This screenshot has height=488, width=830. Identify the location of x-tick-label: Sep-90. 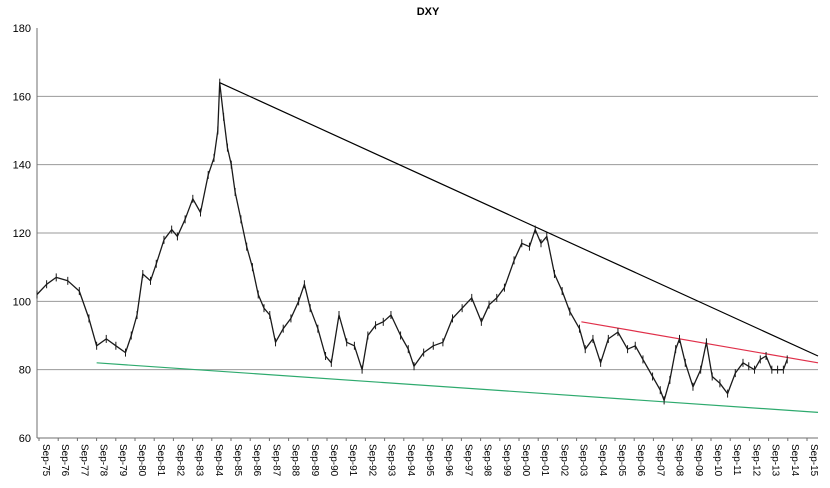
(333, 460).